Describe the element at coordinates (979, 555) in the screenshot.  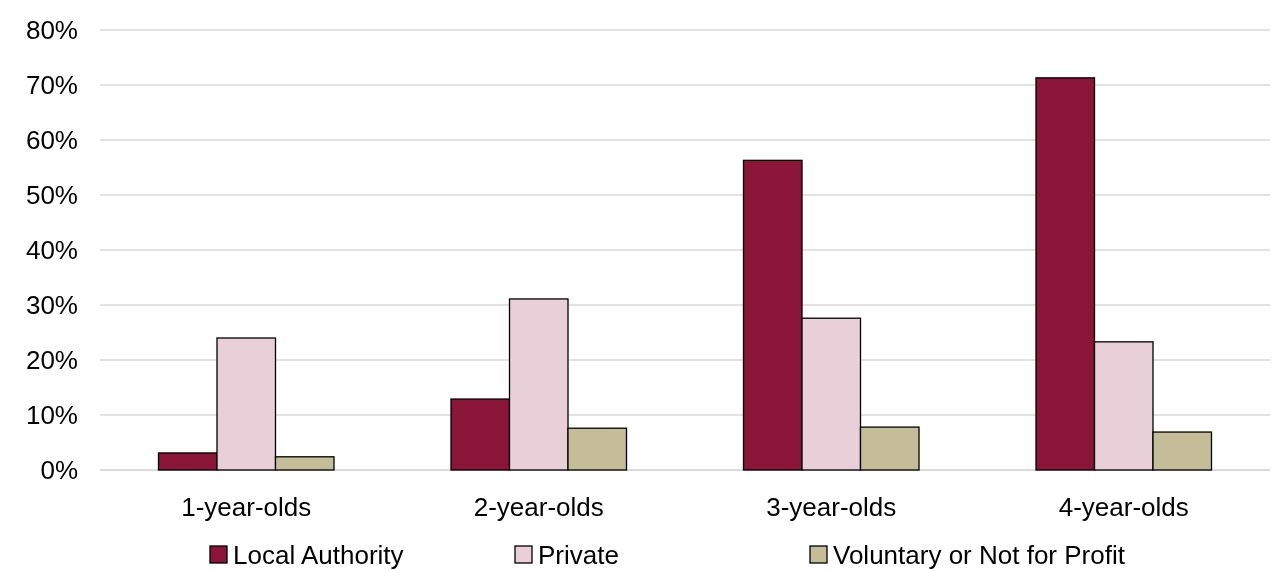
I see `legend-label: Voluntary or Not for Profit` at that location.